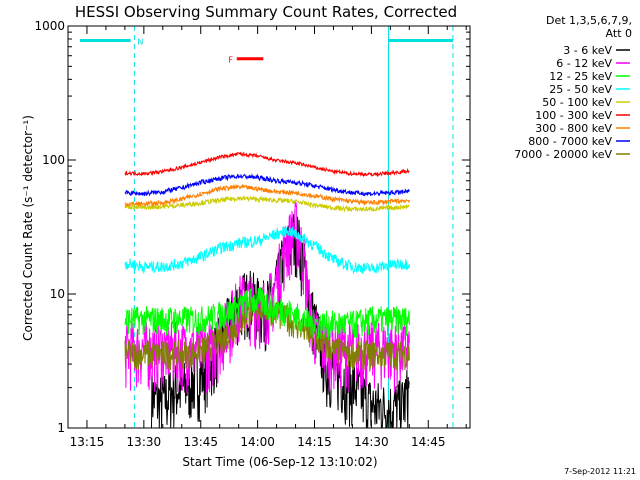  Describe the element at coordinates (28, 228) in the screenshot. I see `y-axis-label: Corrected Count Rate (s⁻¹ detector⁻¹)` at that location.